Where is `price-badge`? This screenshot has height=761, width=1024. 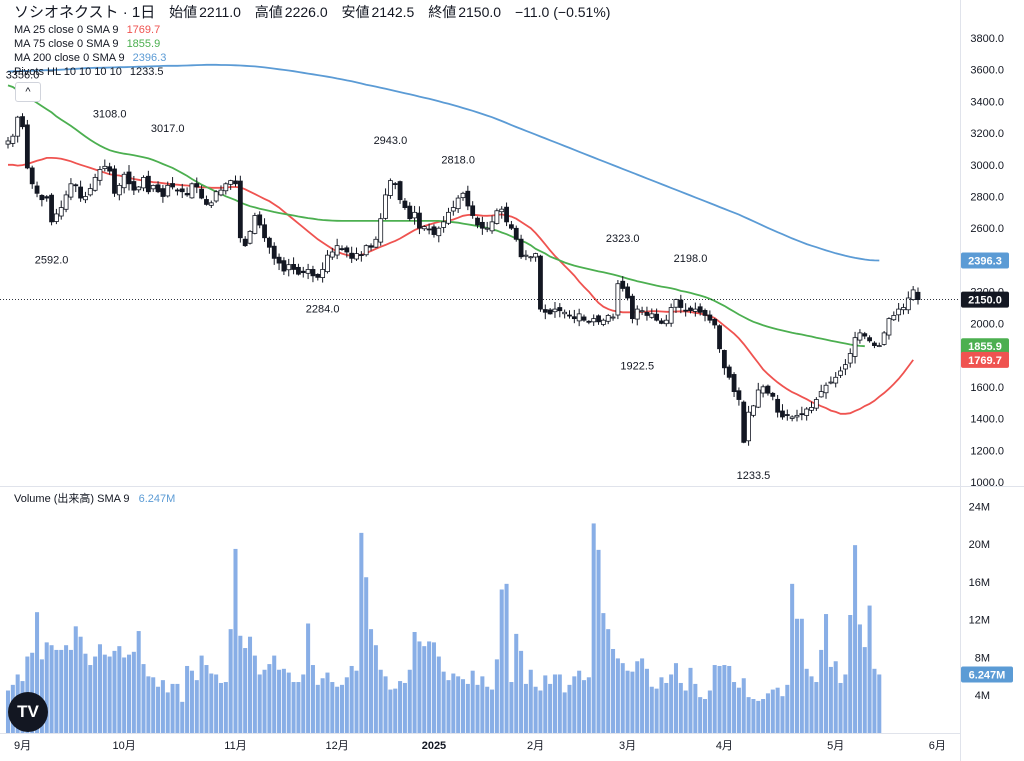
price-badge is located at coordinates (985, 260).